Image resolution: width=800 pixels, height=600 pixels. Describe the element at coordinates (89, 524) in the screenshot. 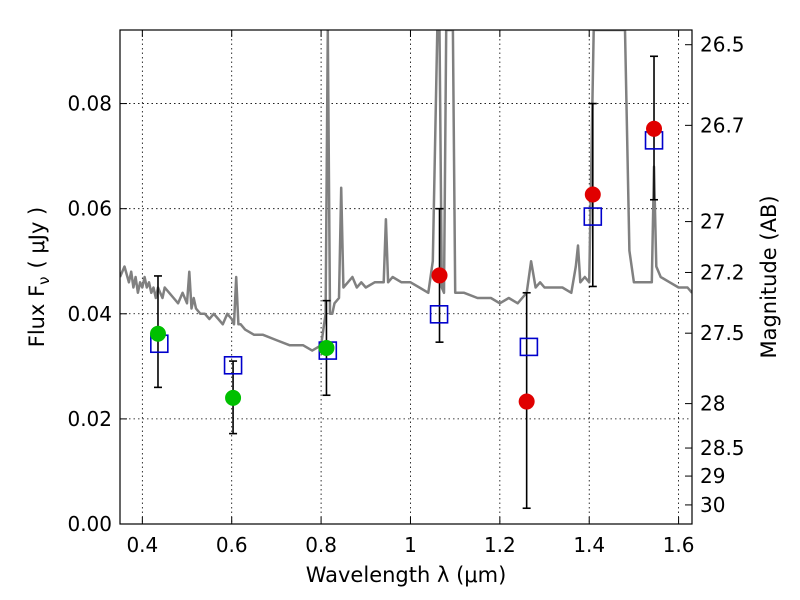

I see `y-tick-label: 0.00` at that location.